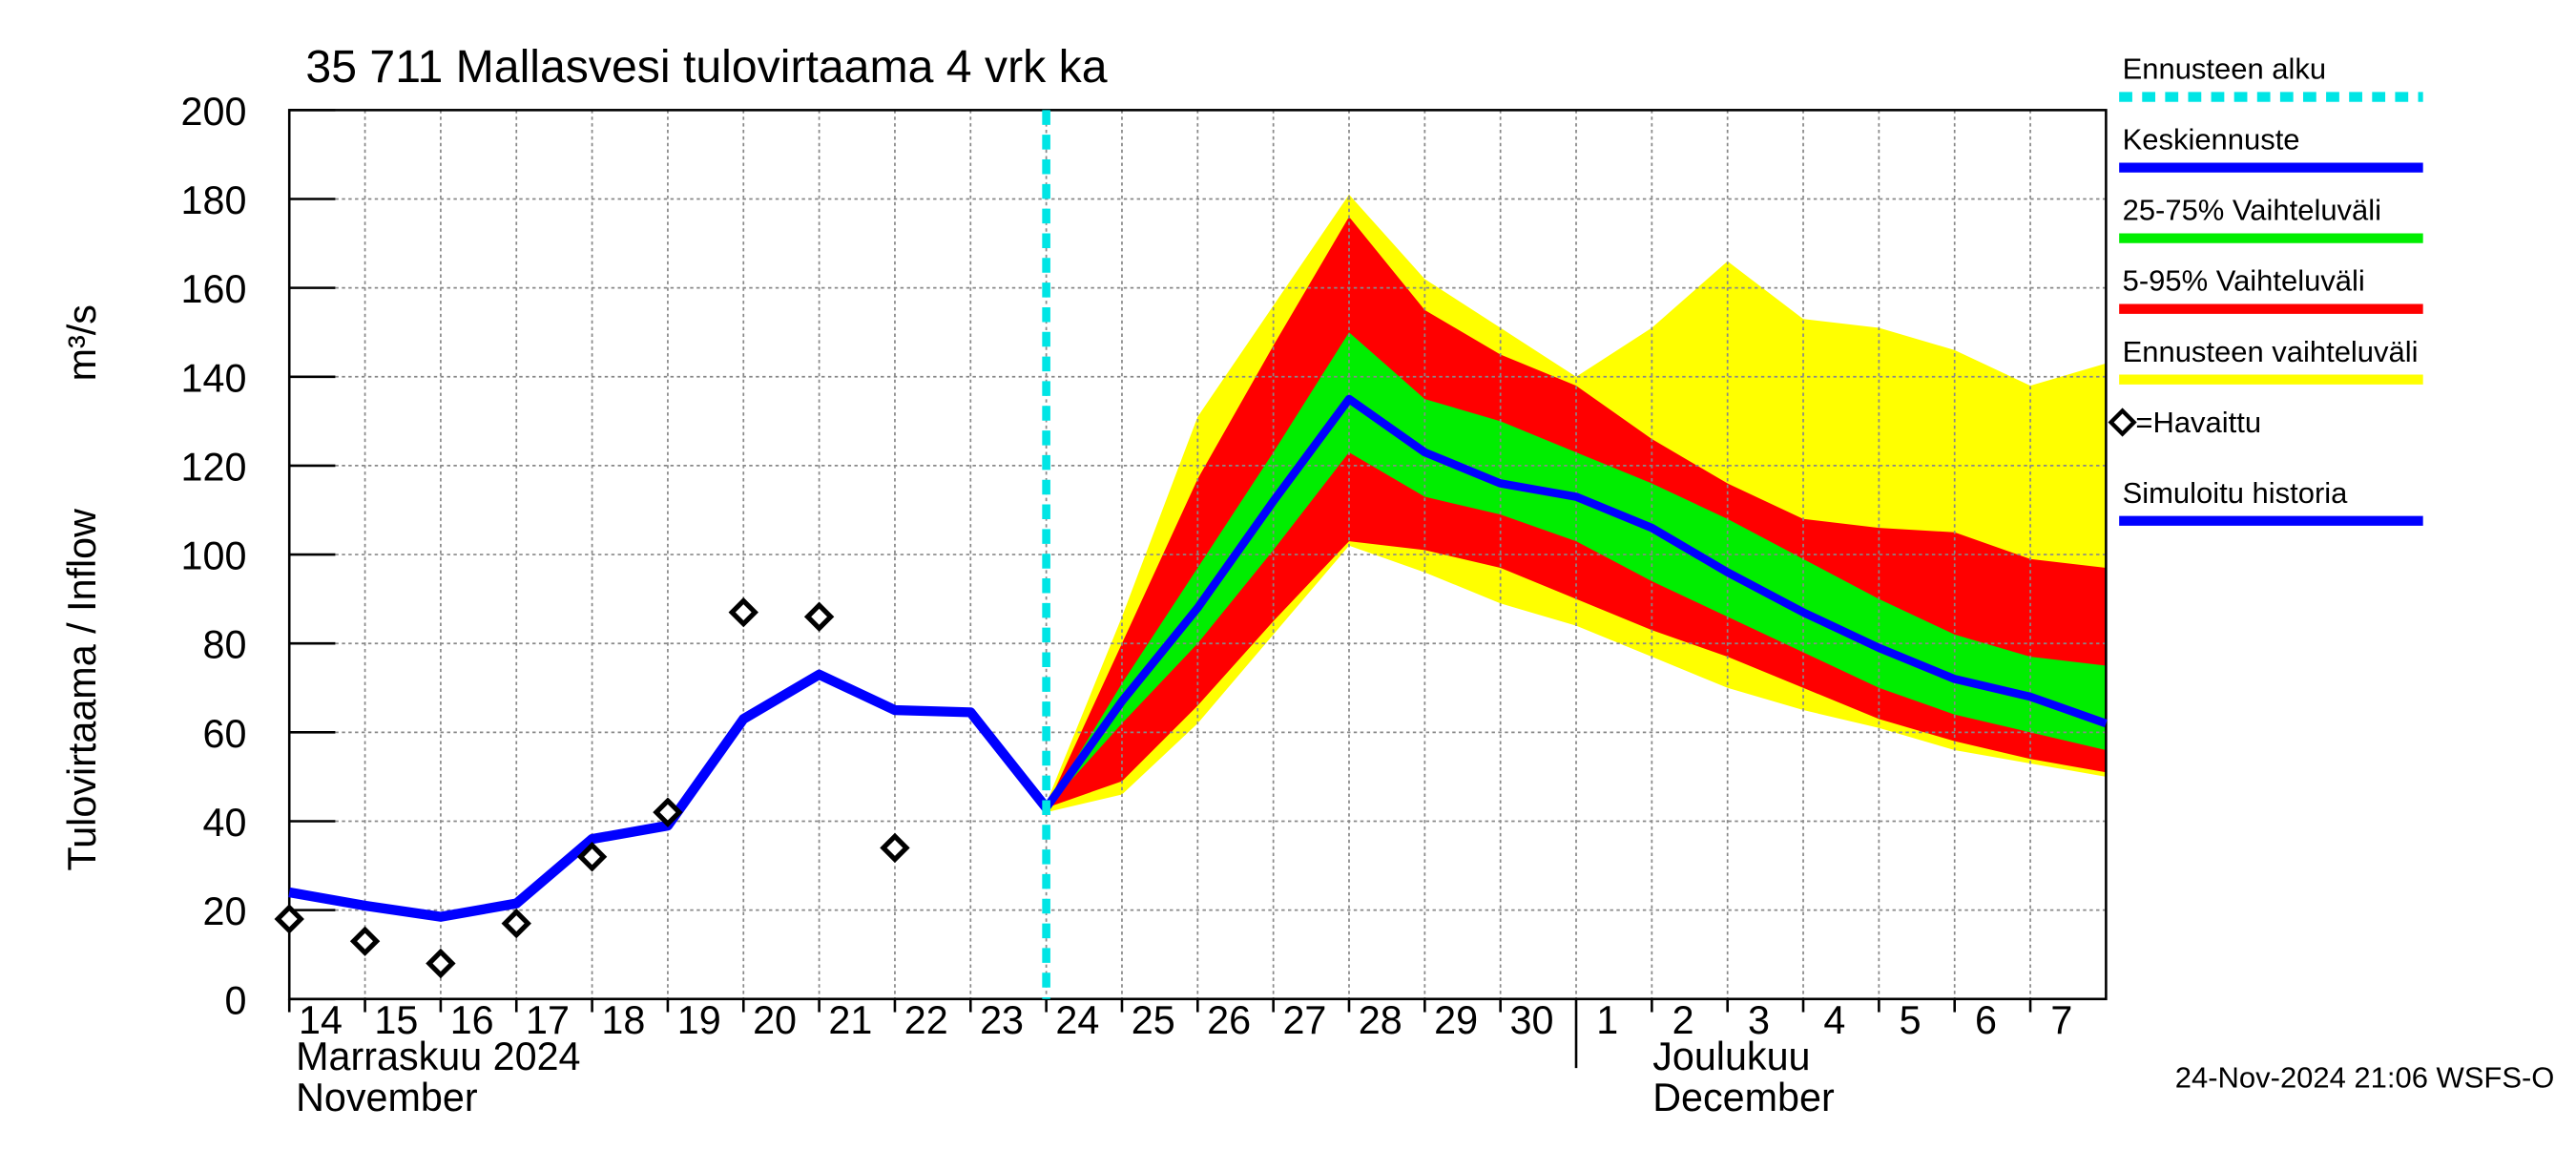  Describe the element at coordinates (225, 734) in the screenshot. I see `y-tick-label: 60` at that location.